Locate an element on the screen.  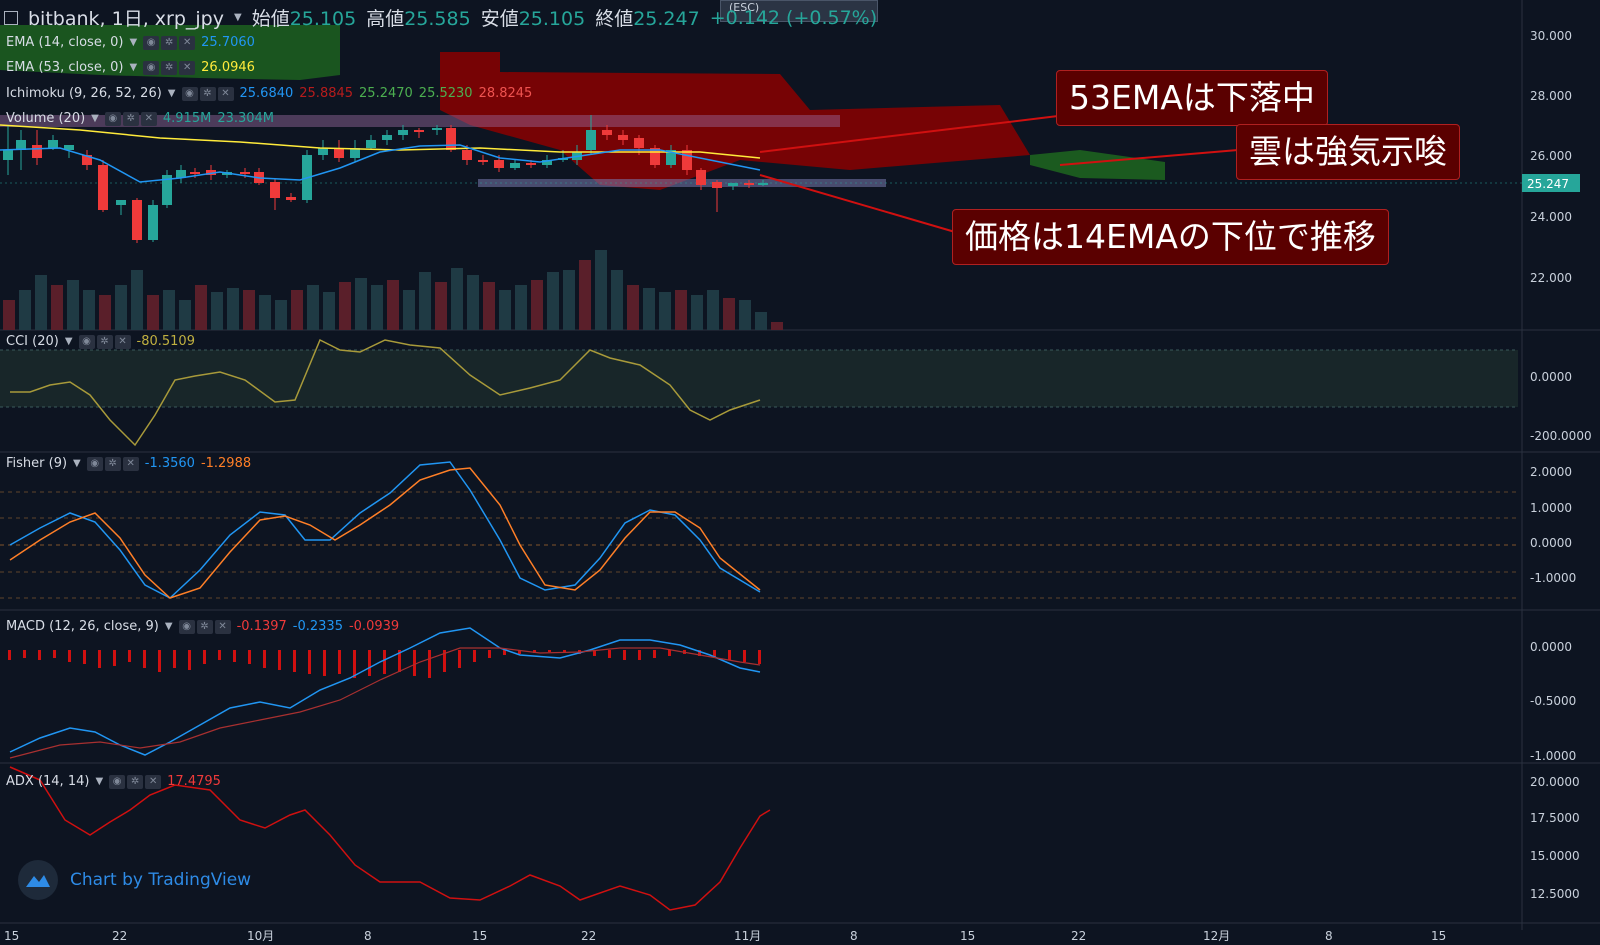
adx-tick-label: 15.0000 is located at coordinates (1555, 856).